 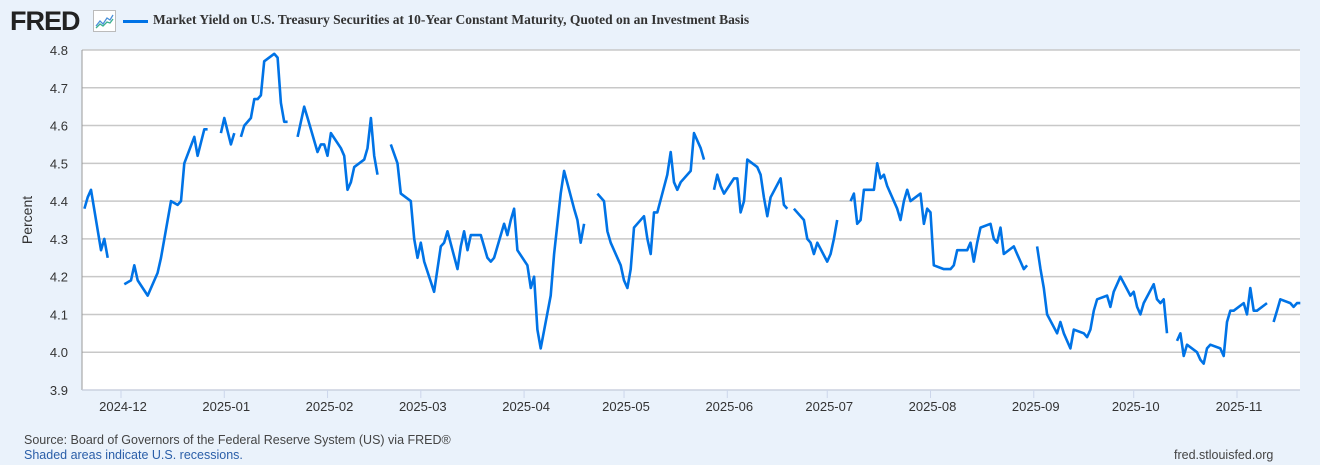 I want to click on fred-logo: FRED, so click(x=45, y=21).